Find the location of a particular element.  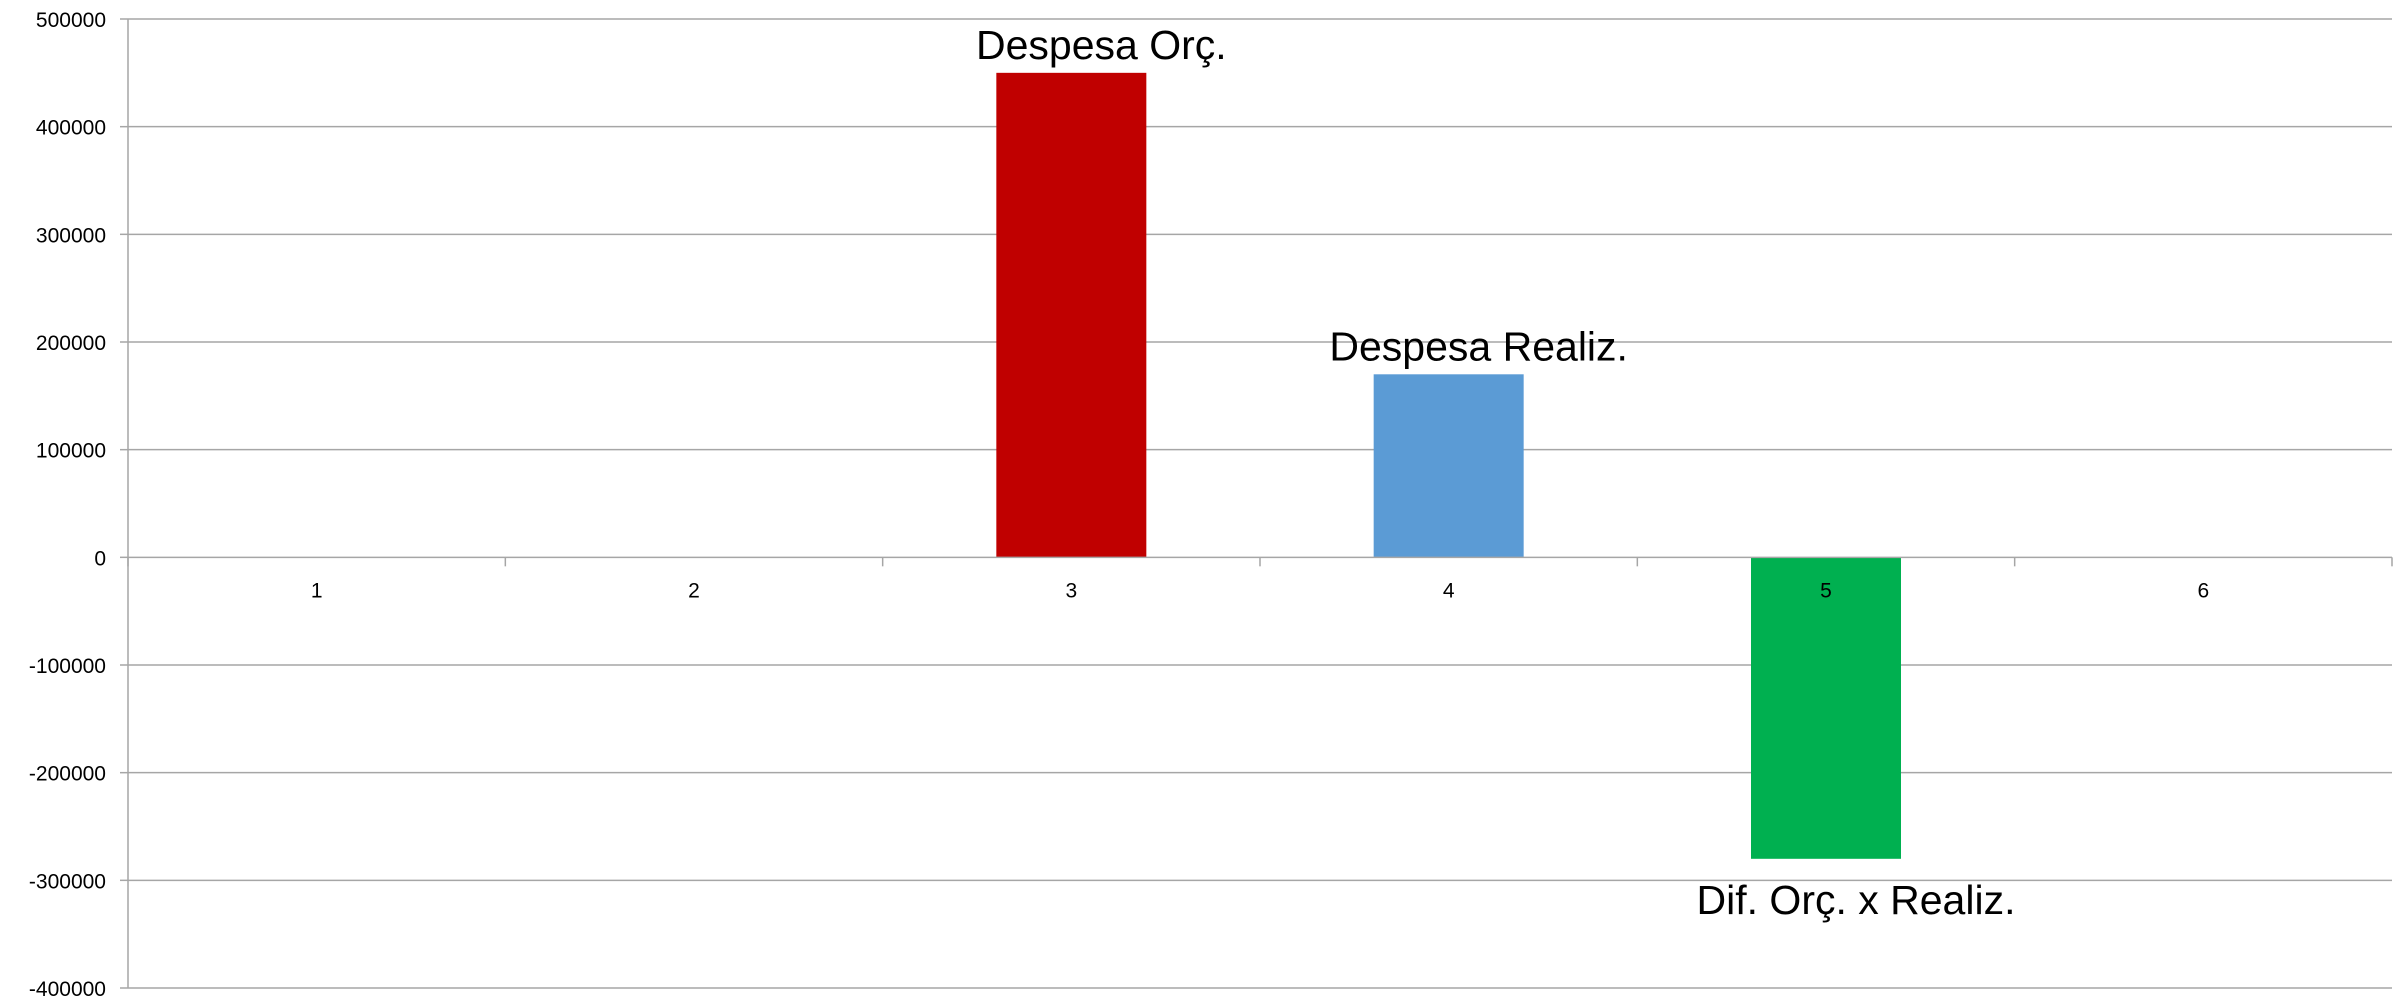

y-tick-label: 500000 is located at coordinates (71, 20).